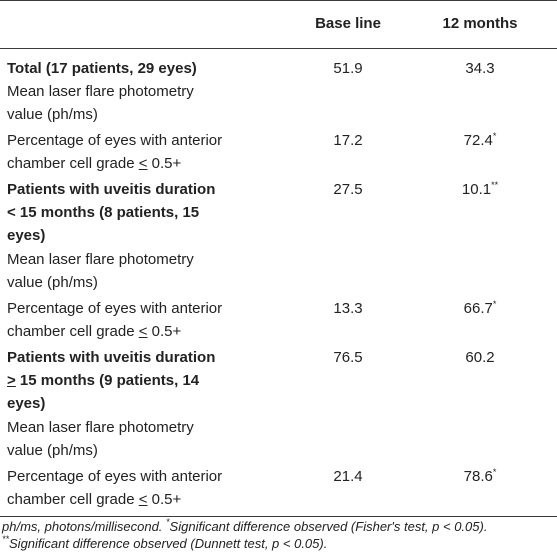 The height and width of the screenshot is (553, 557). I want to click on footnote-mark: *, so click(168, 522).